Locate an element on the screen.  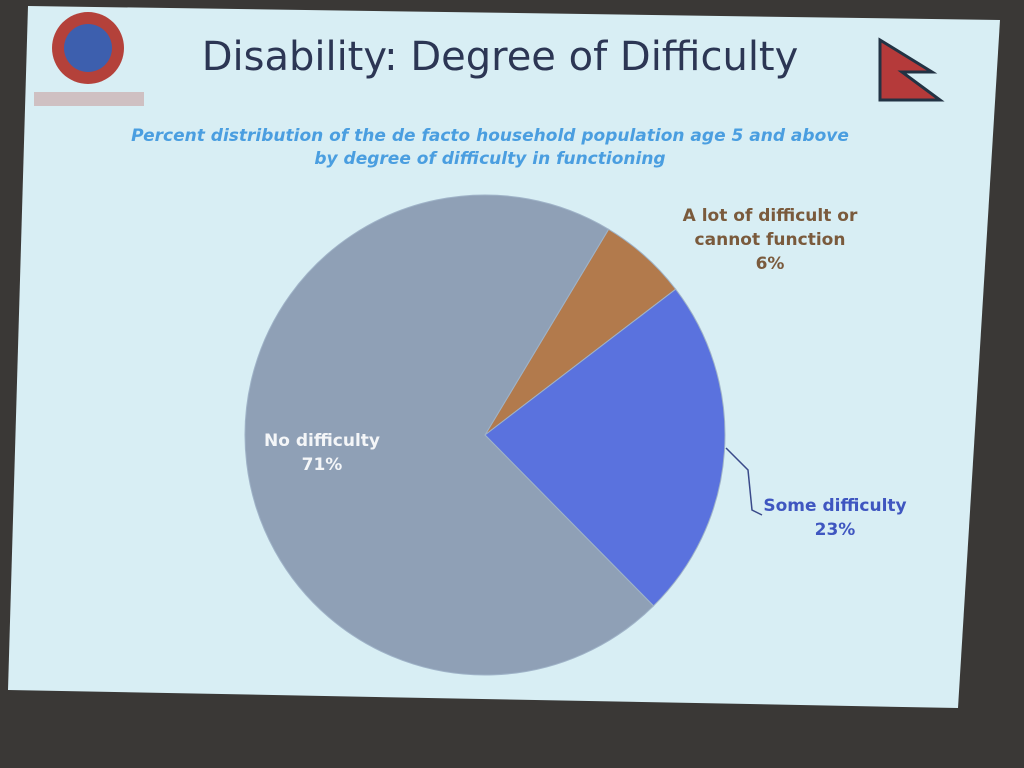
slice-label: A lot of difficult or cannot function 6% is located at coordinates (770, 240).